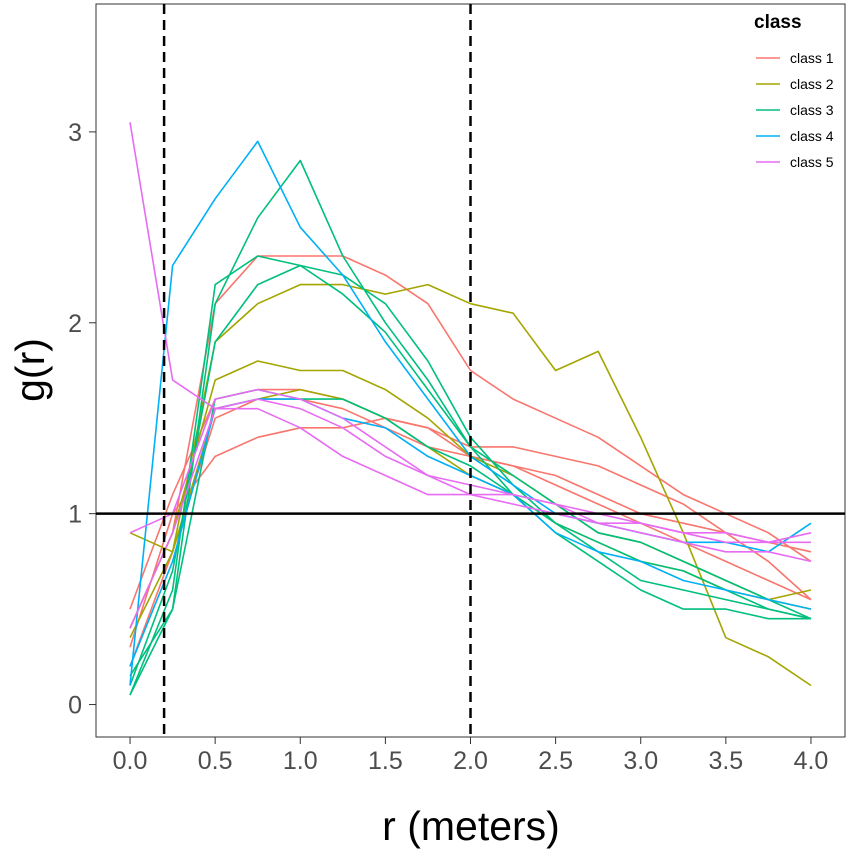 The height and width of the screenshot is (850, 847). I want to click on x-tick-label: 4.0, so click(811, 761).